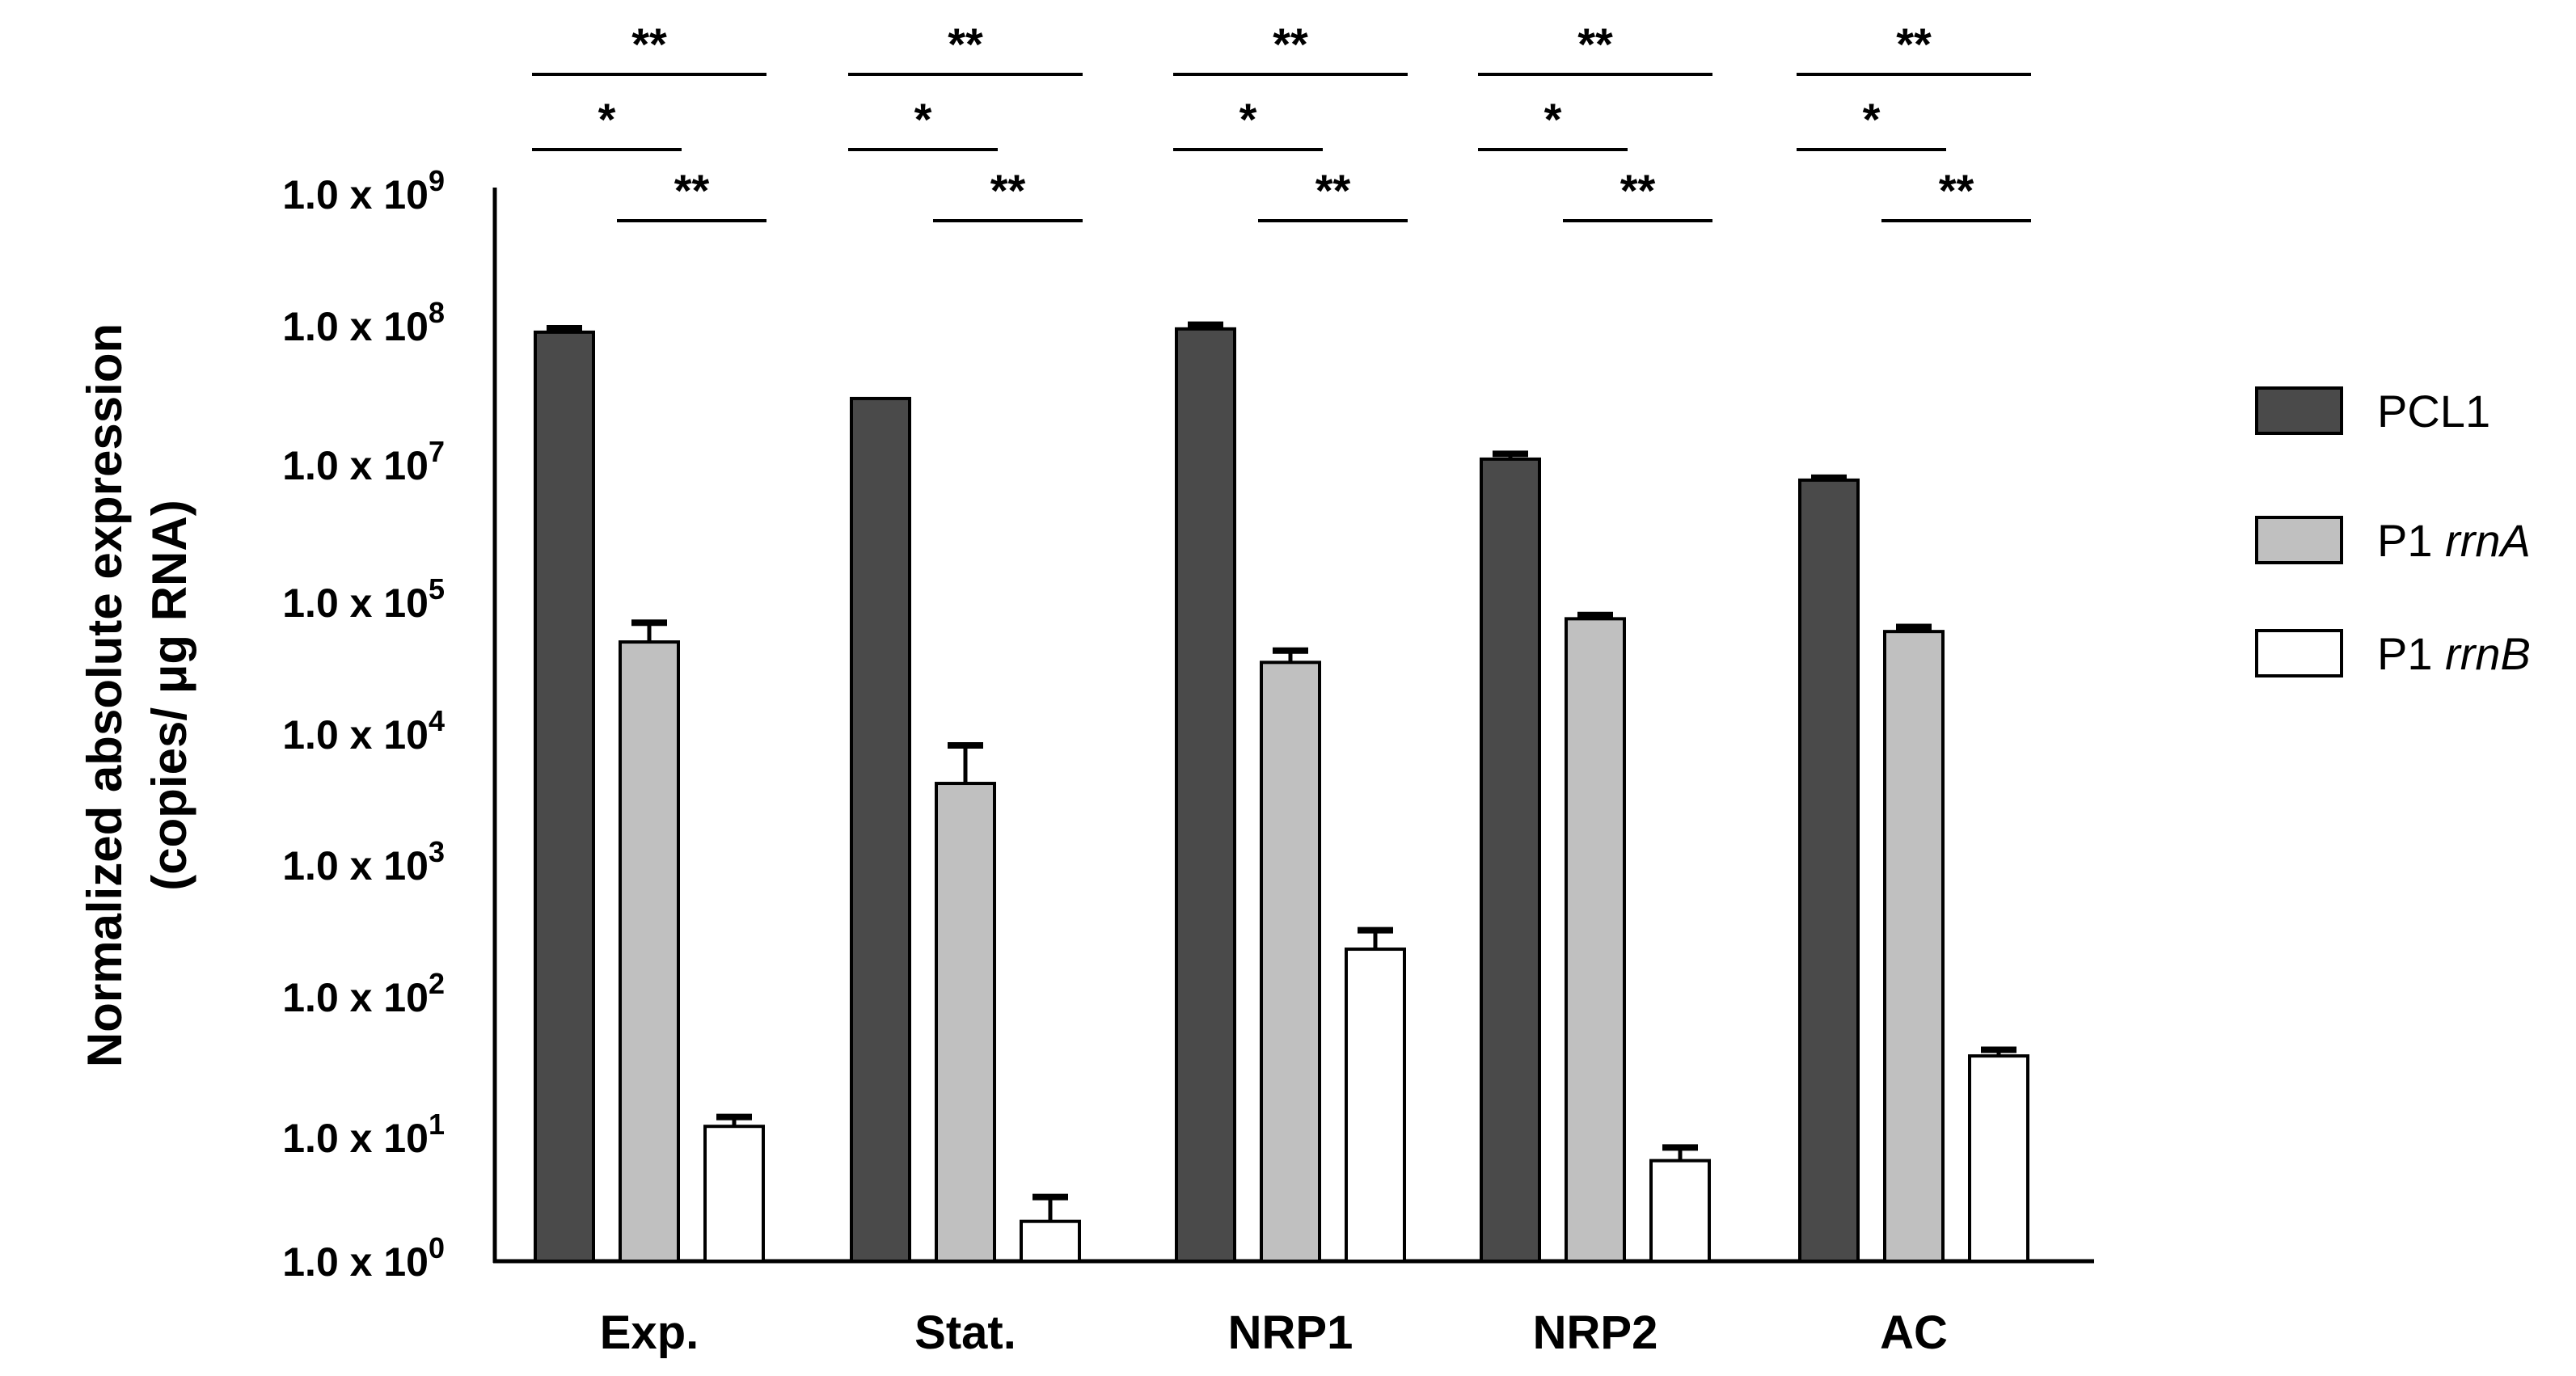 The width and height of the screenshot is (2576, 1376). Describe the element at coordinates (2433, 412) in the screenshot. I see `legend-label: PCL1` at that location.